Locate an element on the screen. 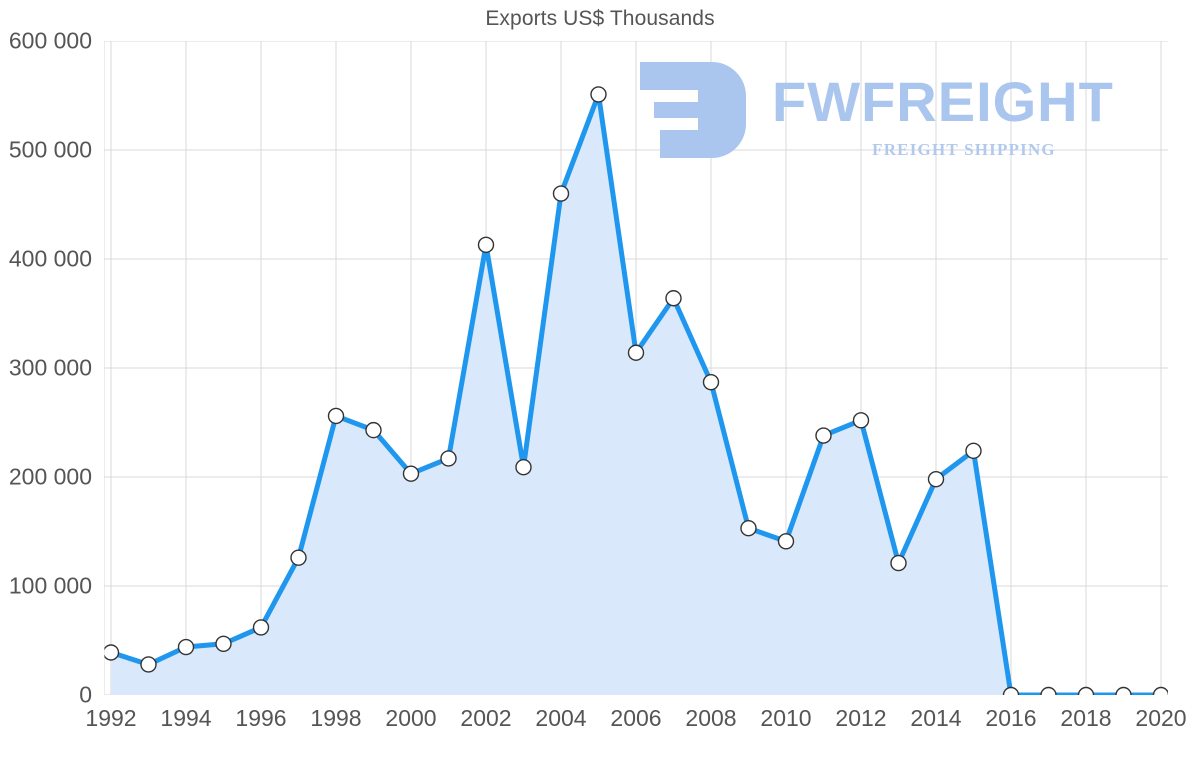 The height and width of the screenshot is (763, 1200). x-axis-tick-label: 2010 is located at coordinates (786, 718).